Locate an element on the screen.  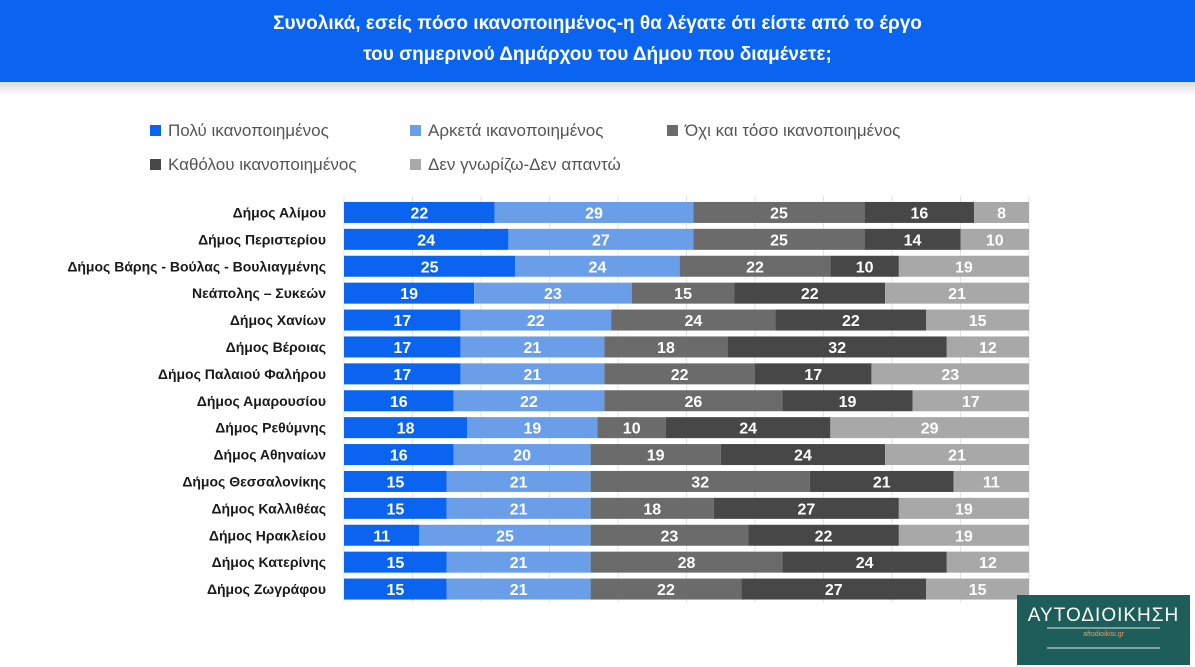
category-label: Δήμος Χανίων is located at coordinates (278, 320).